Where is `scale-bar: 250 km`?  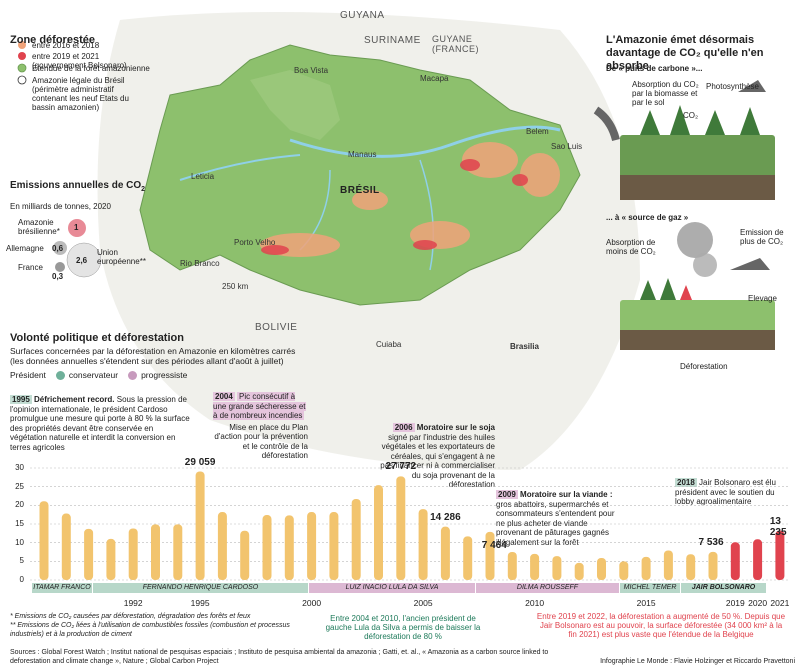
scale-bar: 250 km is located at coordinates (235, 286).